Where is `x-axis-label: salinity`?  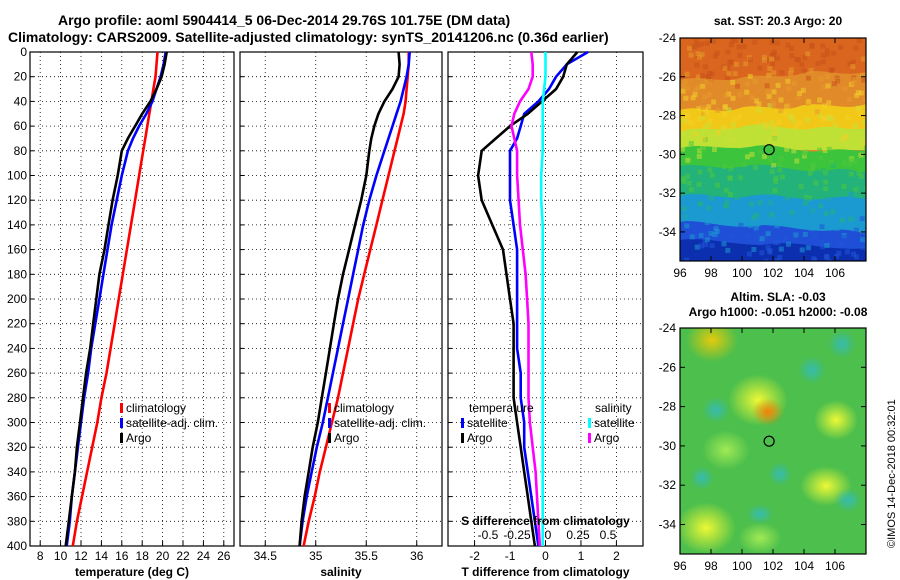 x-axis-label: salinity is located at coordinates (341, 572).